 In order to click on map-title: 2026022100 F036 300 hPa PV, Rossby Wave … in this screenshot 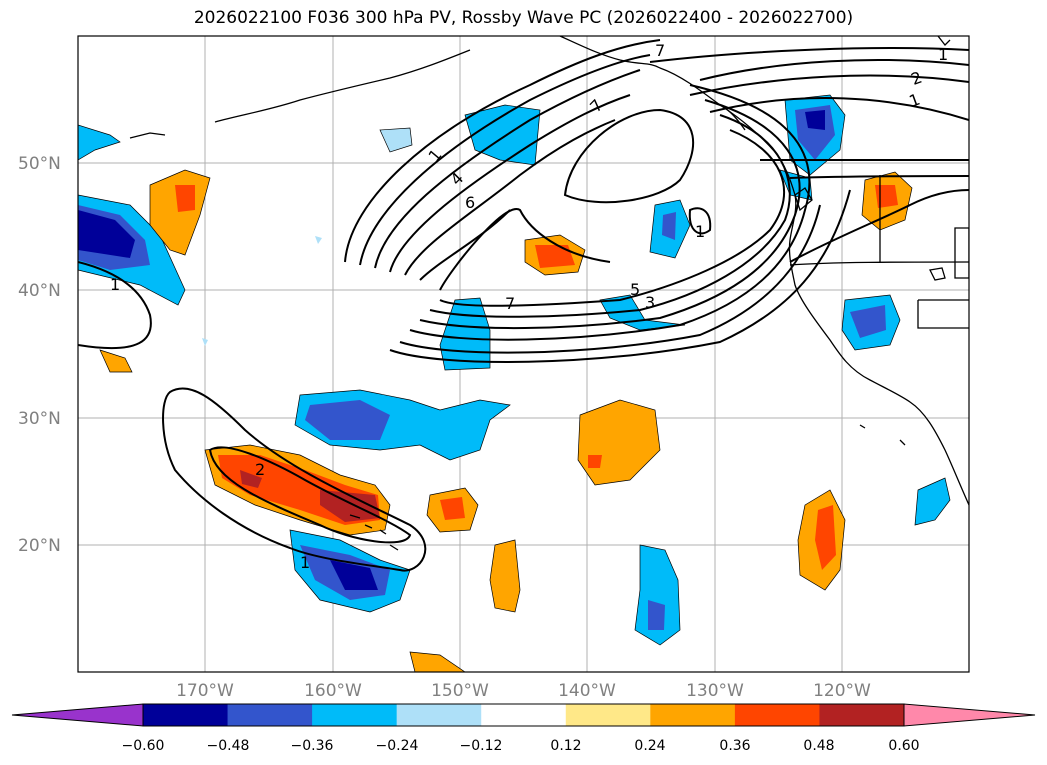, I will do `click(523, 18)`.